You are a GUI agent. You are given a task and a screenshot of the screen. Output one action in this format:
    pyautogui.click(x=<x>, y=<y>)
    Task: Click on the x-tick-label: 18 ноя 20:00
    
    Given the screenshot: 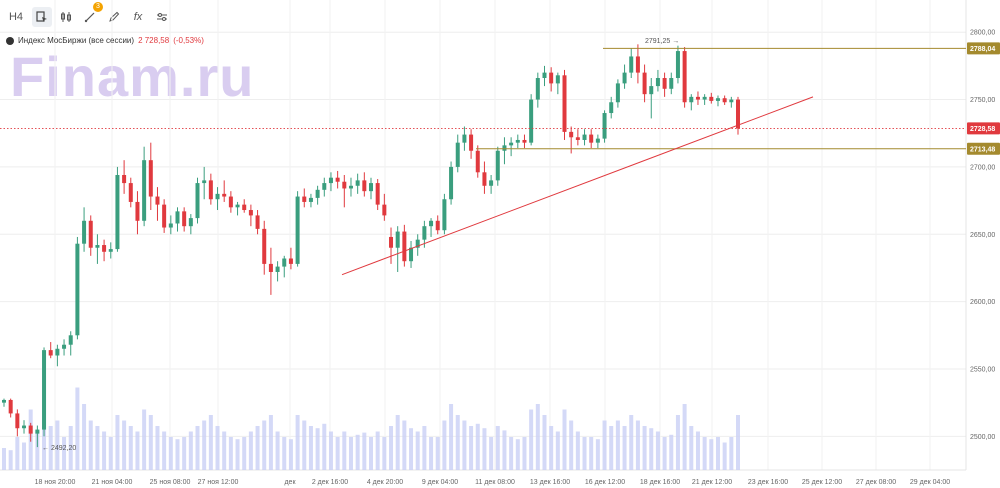 What is the action you would take?
    pyautogui.click(x=55, y=482)
    